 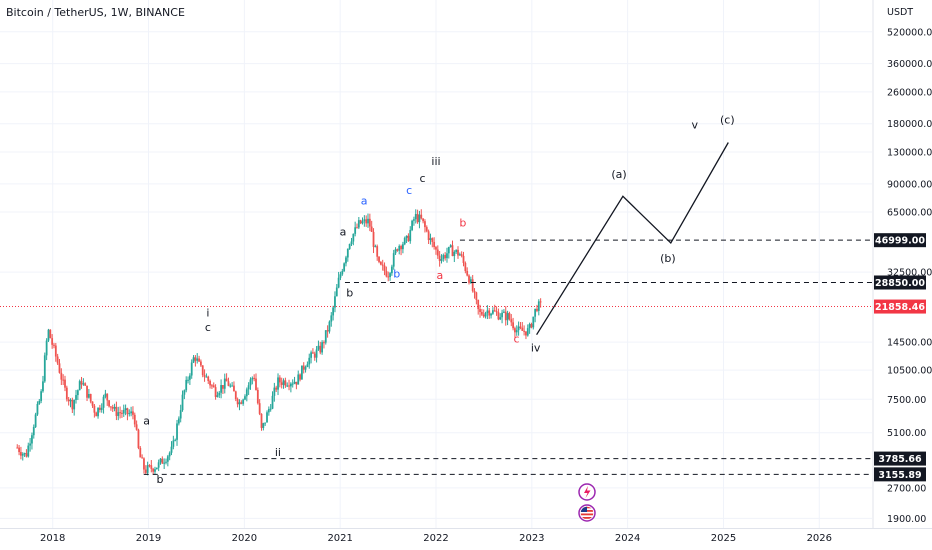 What do you see at coordinates (900, 12) in the screenshot?
I see `currency-label: USDT` at bounding box center [900, 12].